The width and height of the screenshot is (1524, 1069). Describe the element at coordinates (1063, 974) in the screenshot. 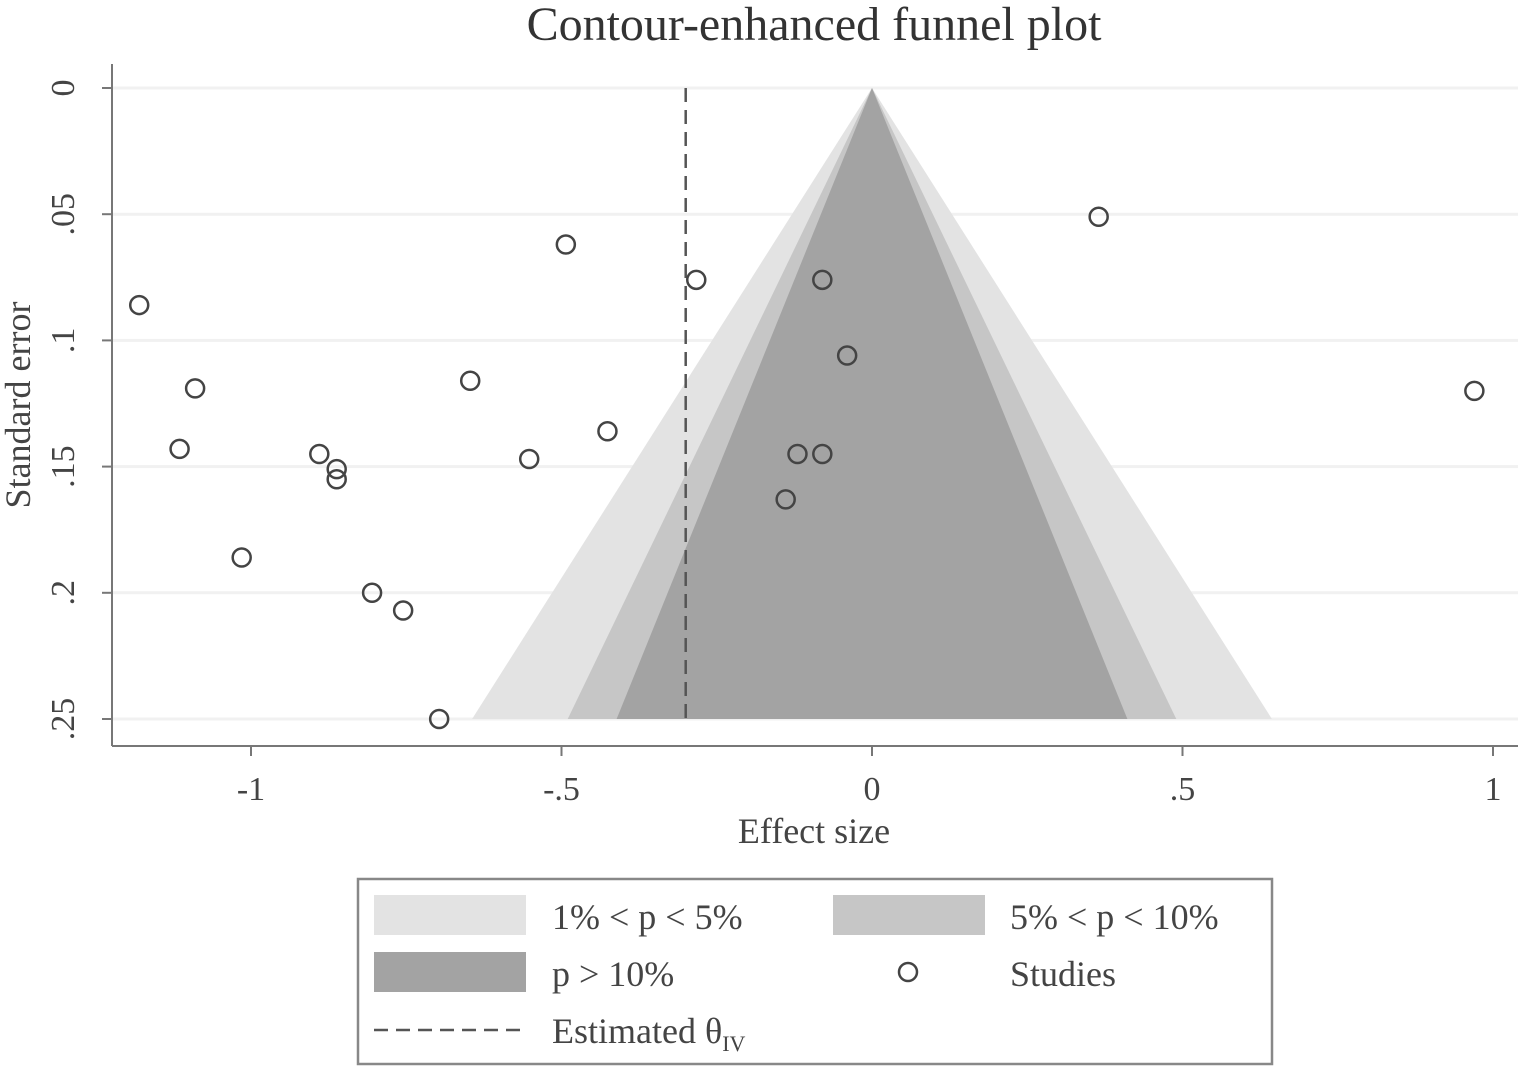

I see `legend-label-studies: Studies` at that location.